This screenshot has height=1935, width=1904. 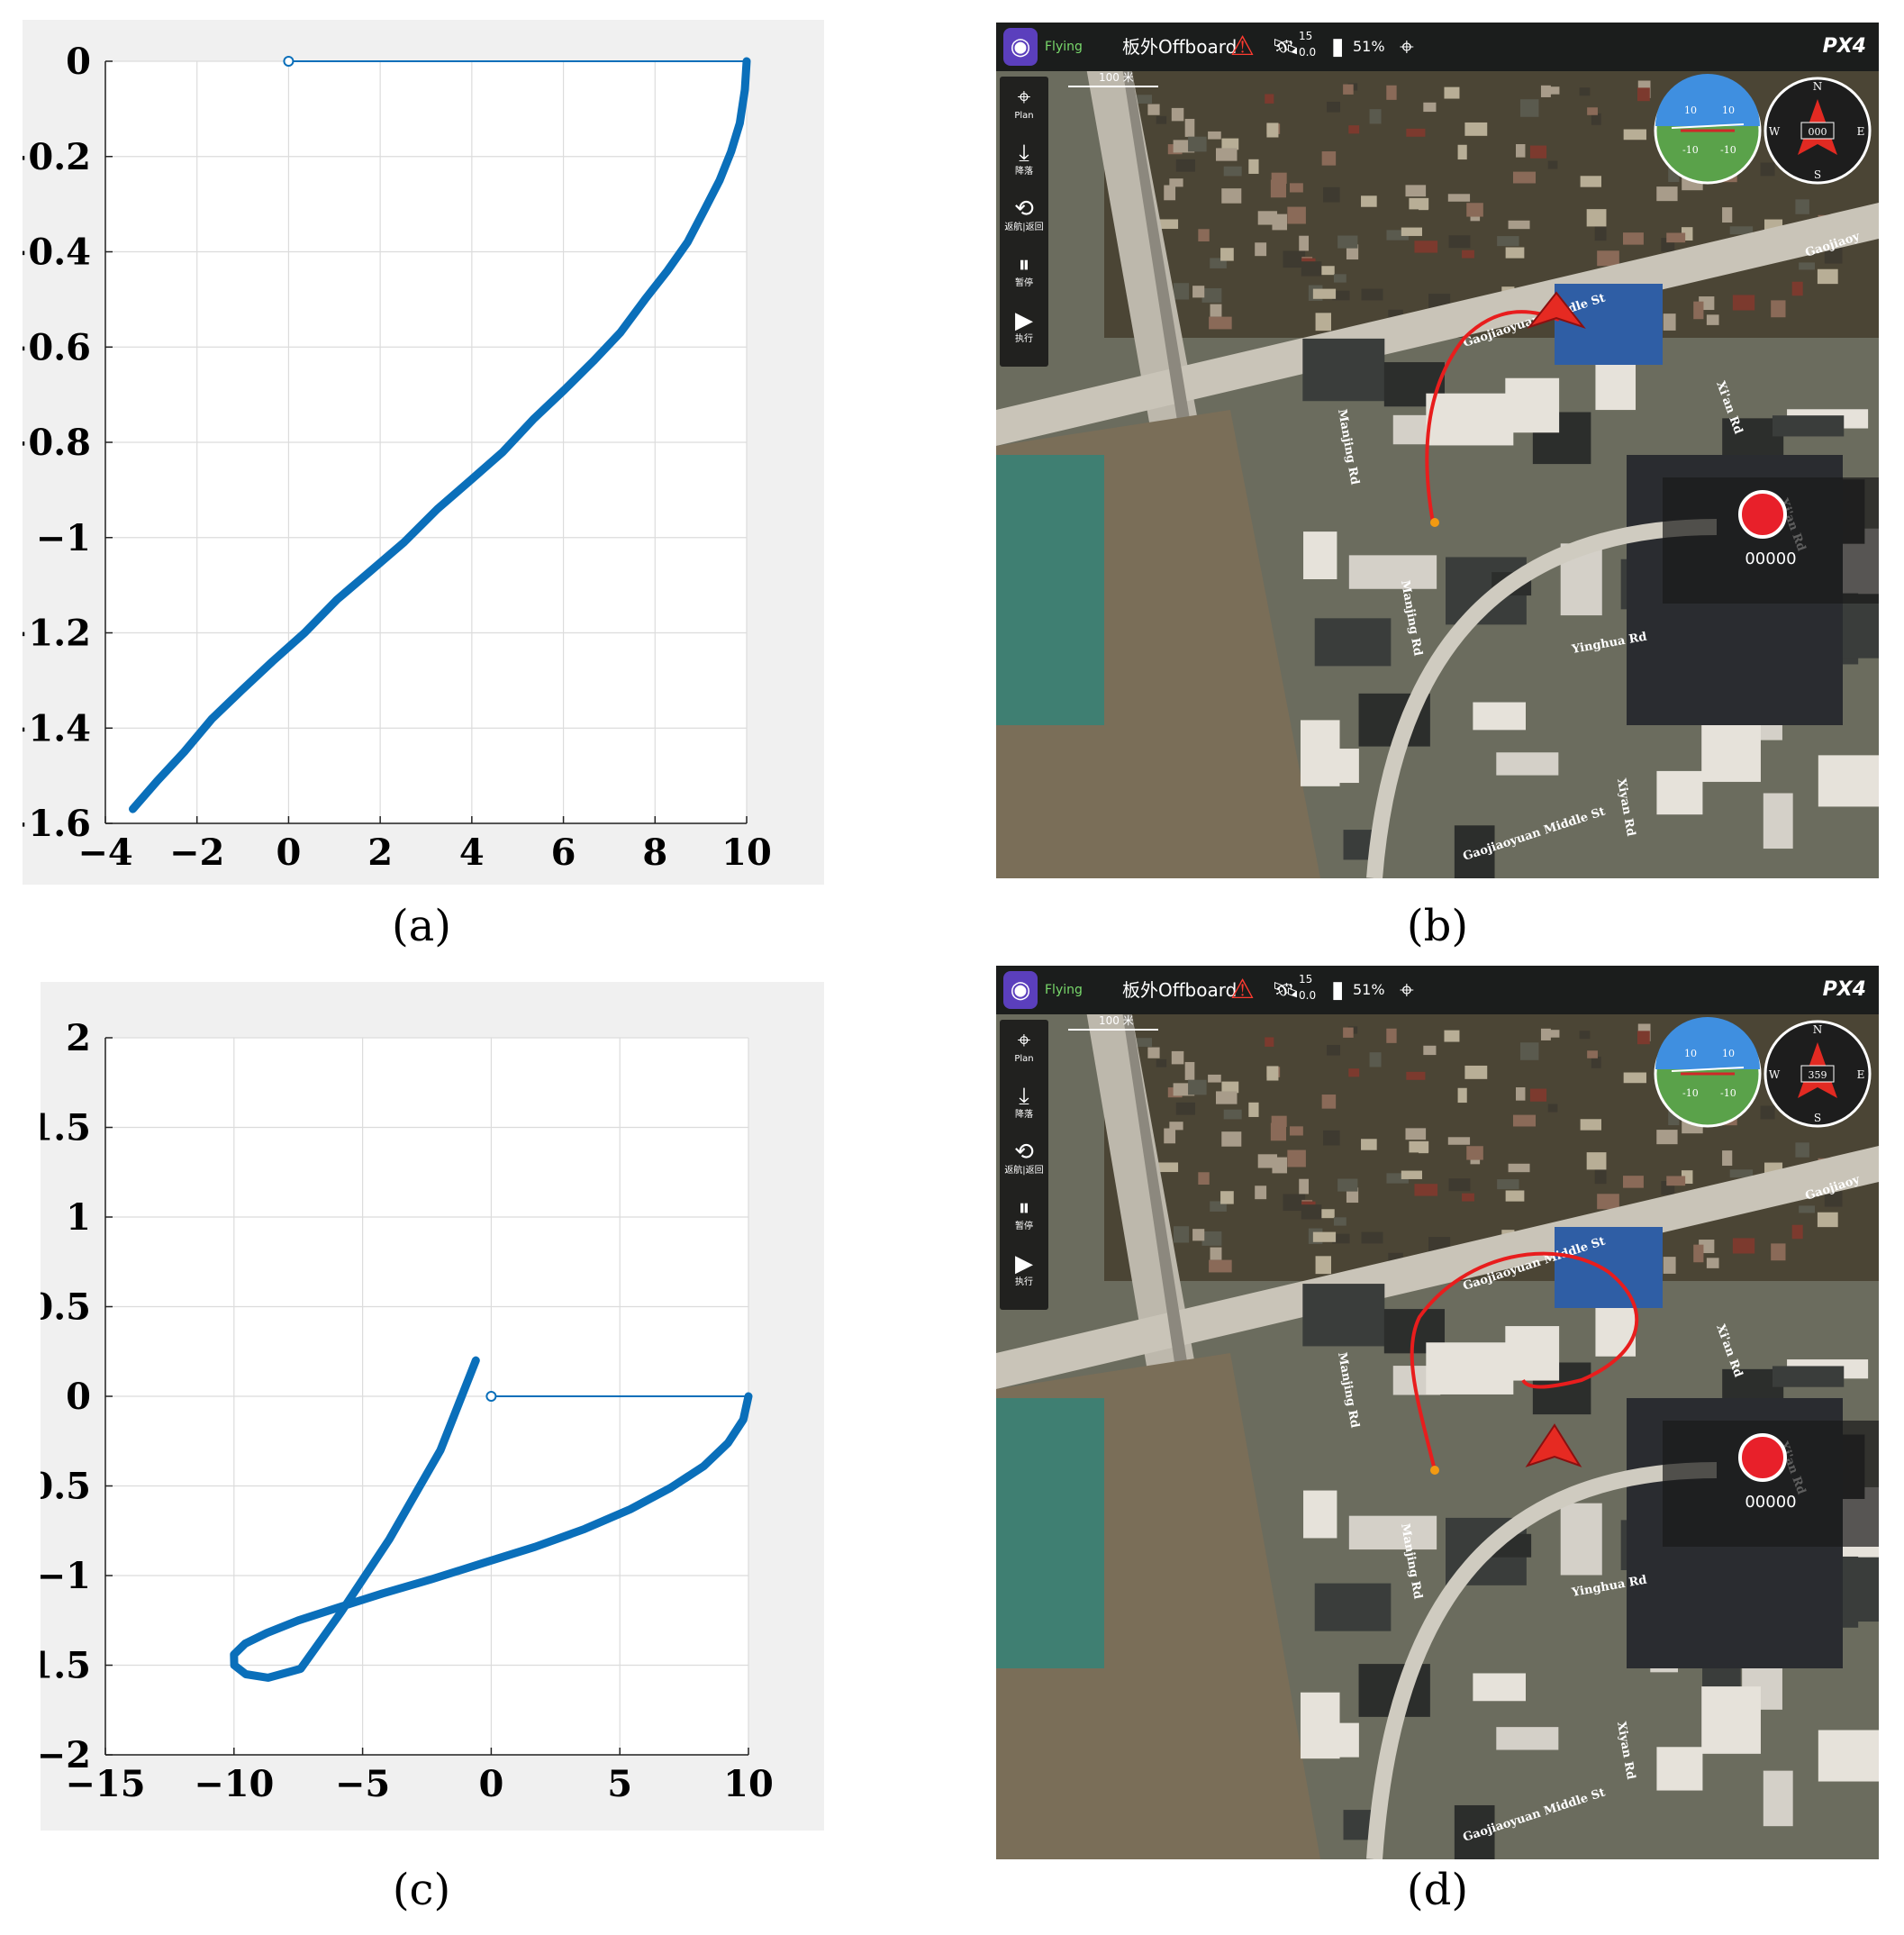 I want to click on caption-b: (b), so click(x=1437, y=926).